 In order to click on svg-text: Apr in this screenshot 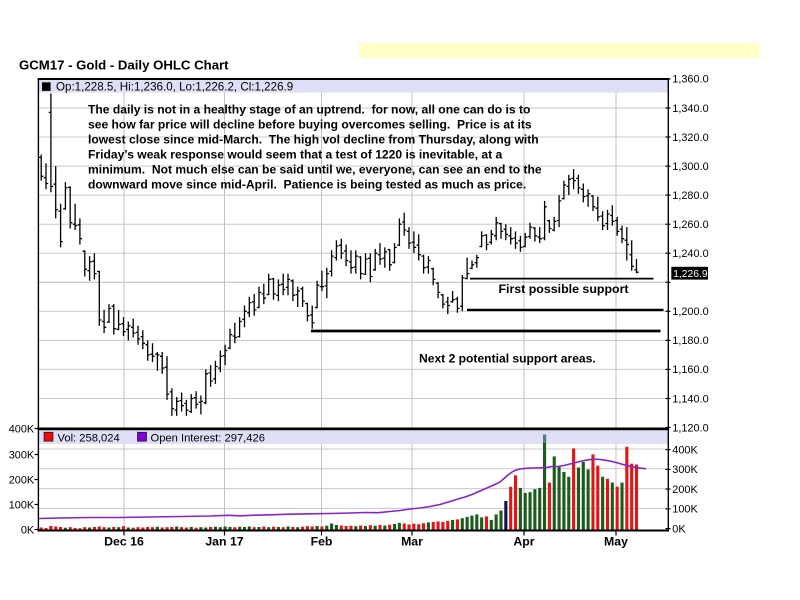, I will do `click(523, 542)`.